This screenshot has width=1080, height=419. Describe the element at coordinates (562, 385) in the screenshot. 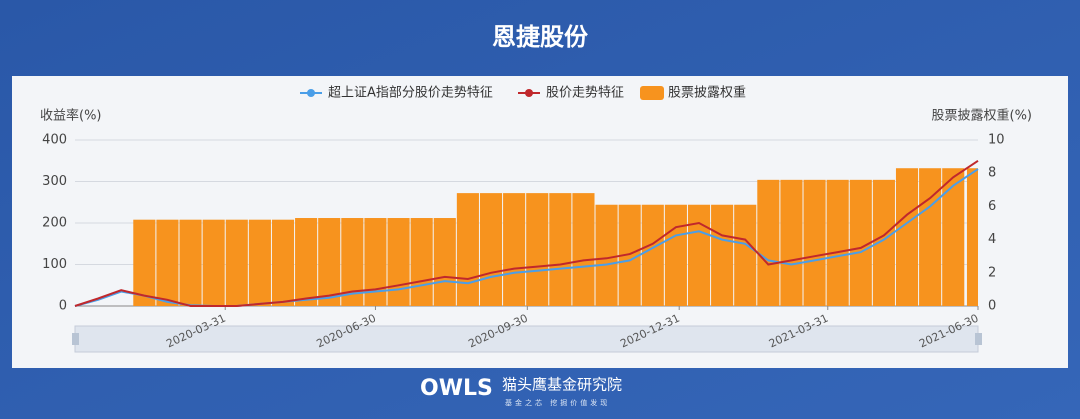

I see `footer-name: 猫头鹰基金研究院` at that location.